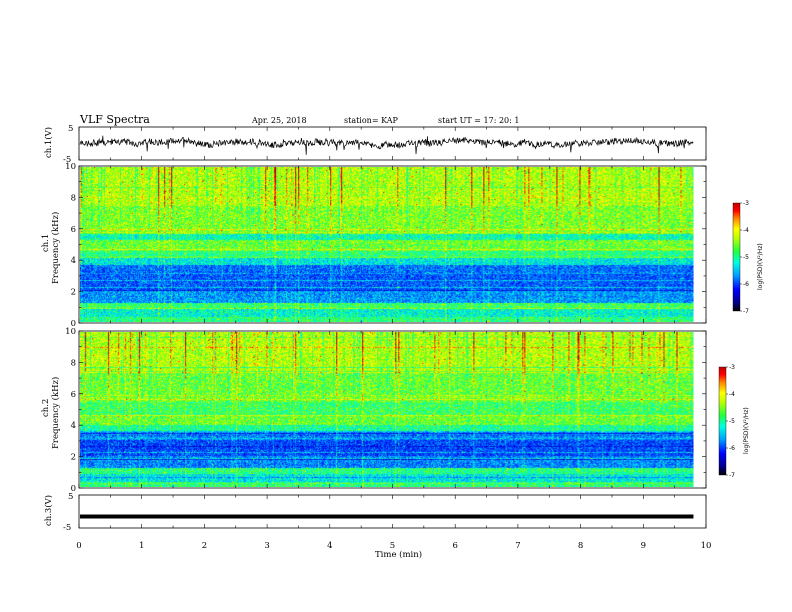 The width and height of the screenshot is (792, 612). I want to click on ch1-waveform-panel: 5 -5 ch.1(V), so click(375, 144).